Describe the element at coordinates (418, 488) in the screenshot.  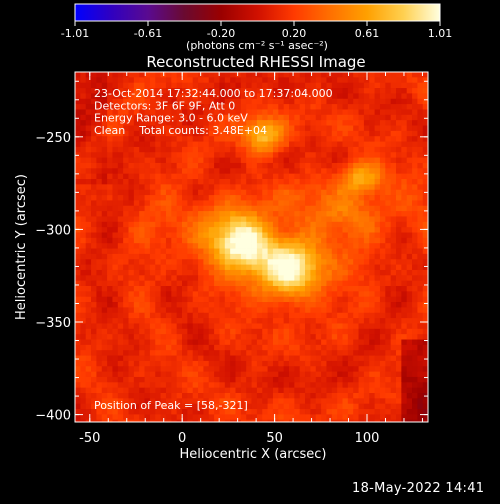
I see `render-timestamp: 18-May-2022 14:41` at that location.